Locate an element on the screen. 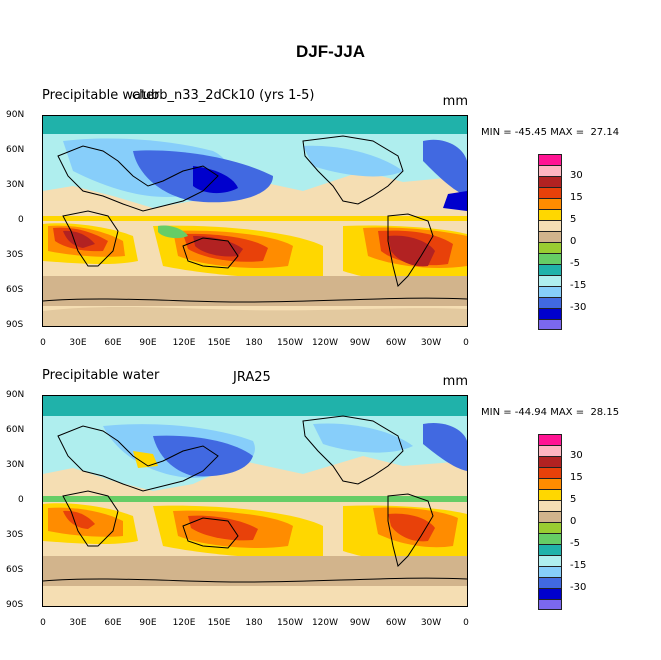 The image size is (661, 660). lon-tick: 120W is located at coordinates (325, 623).